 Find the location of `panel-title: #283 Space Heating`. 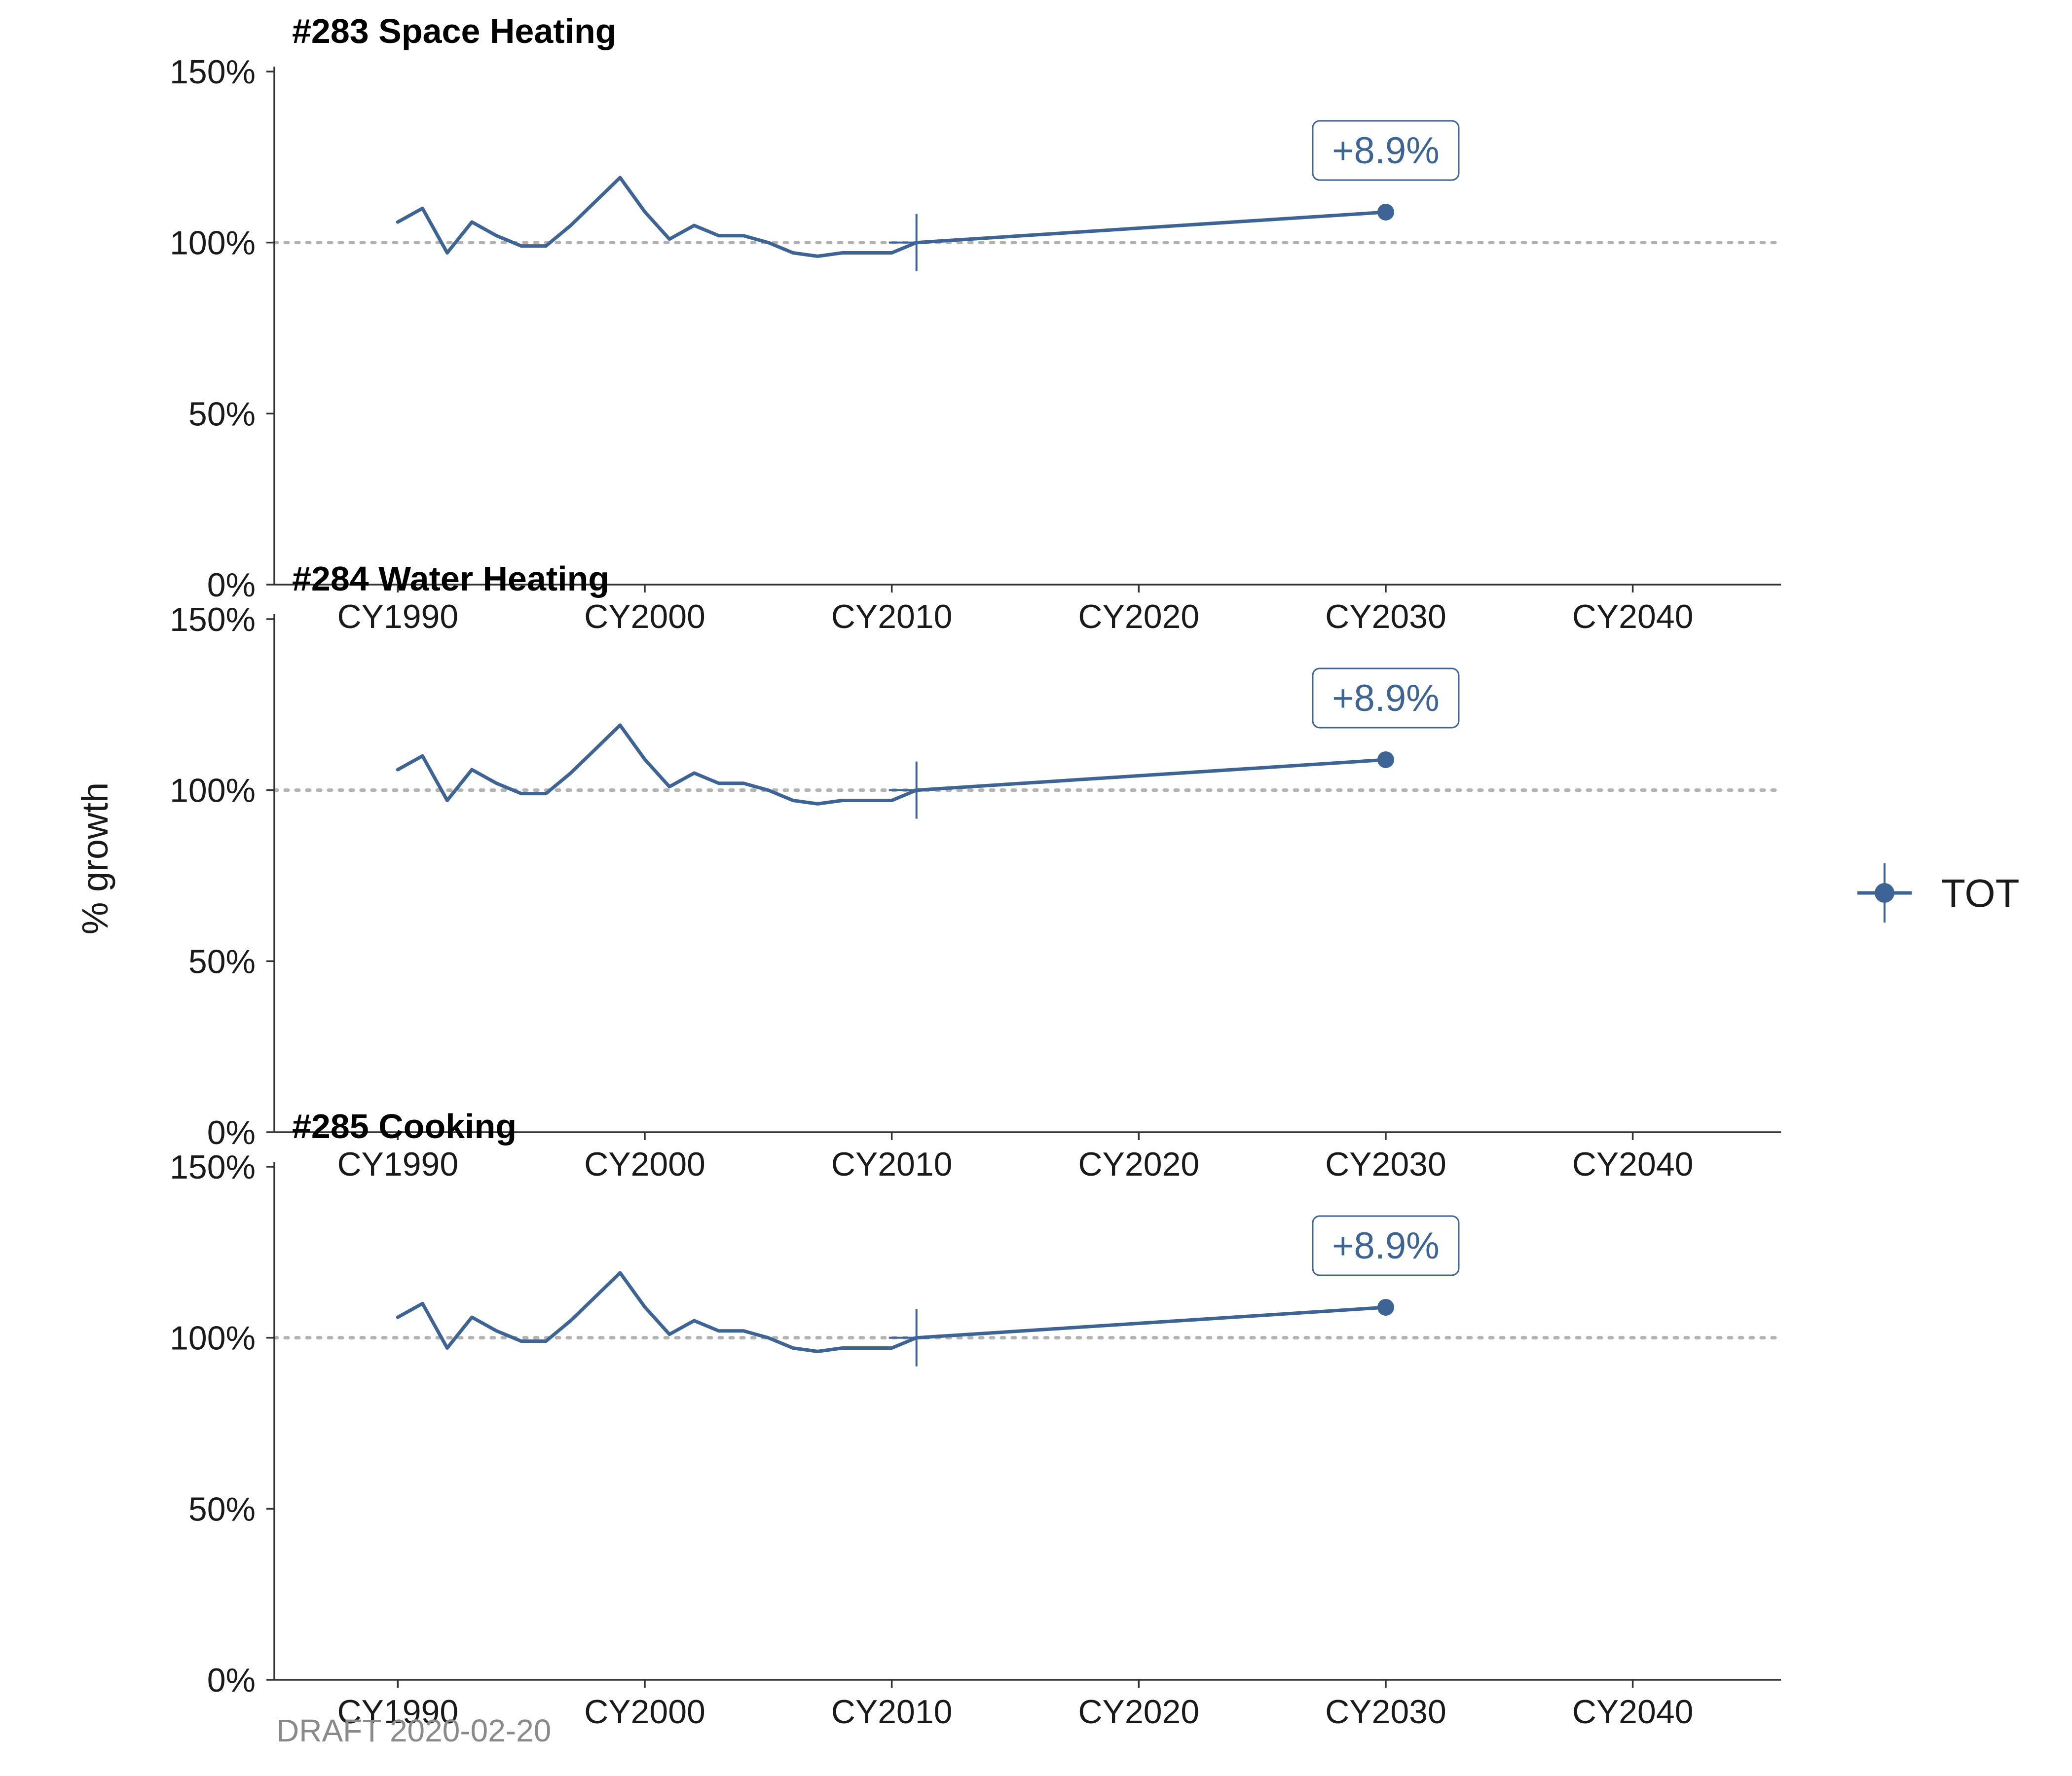

panel-title: #283 Space Heating is located at coordinates (455, 31).